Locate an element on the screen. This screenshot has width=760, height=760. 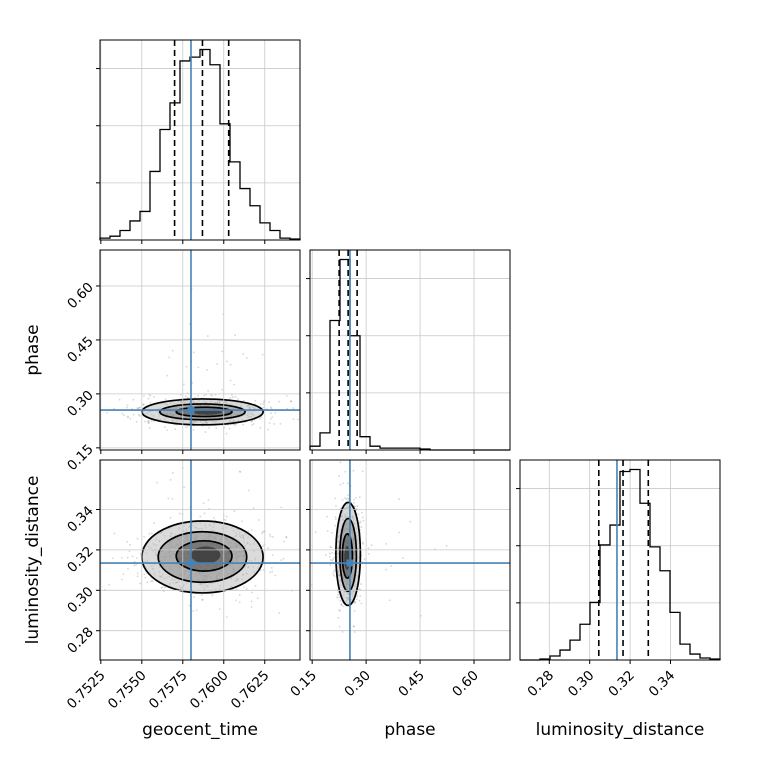
y-tick-label-phase-1: 0.30 is located at coordinates (80, 403).